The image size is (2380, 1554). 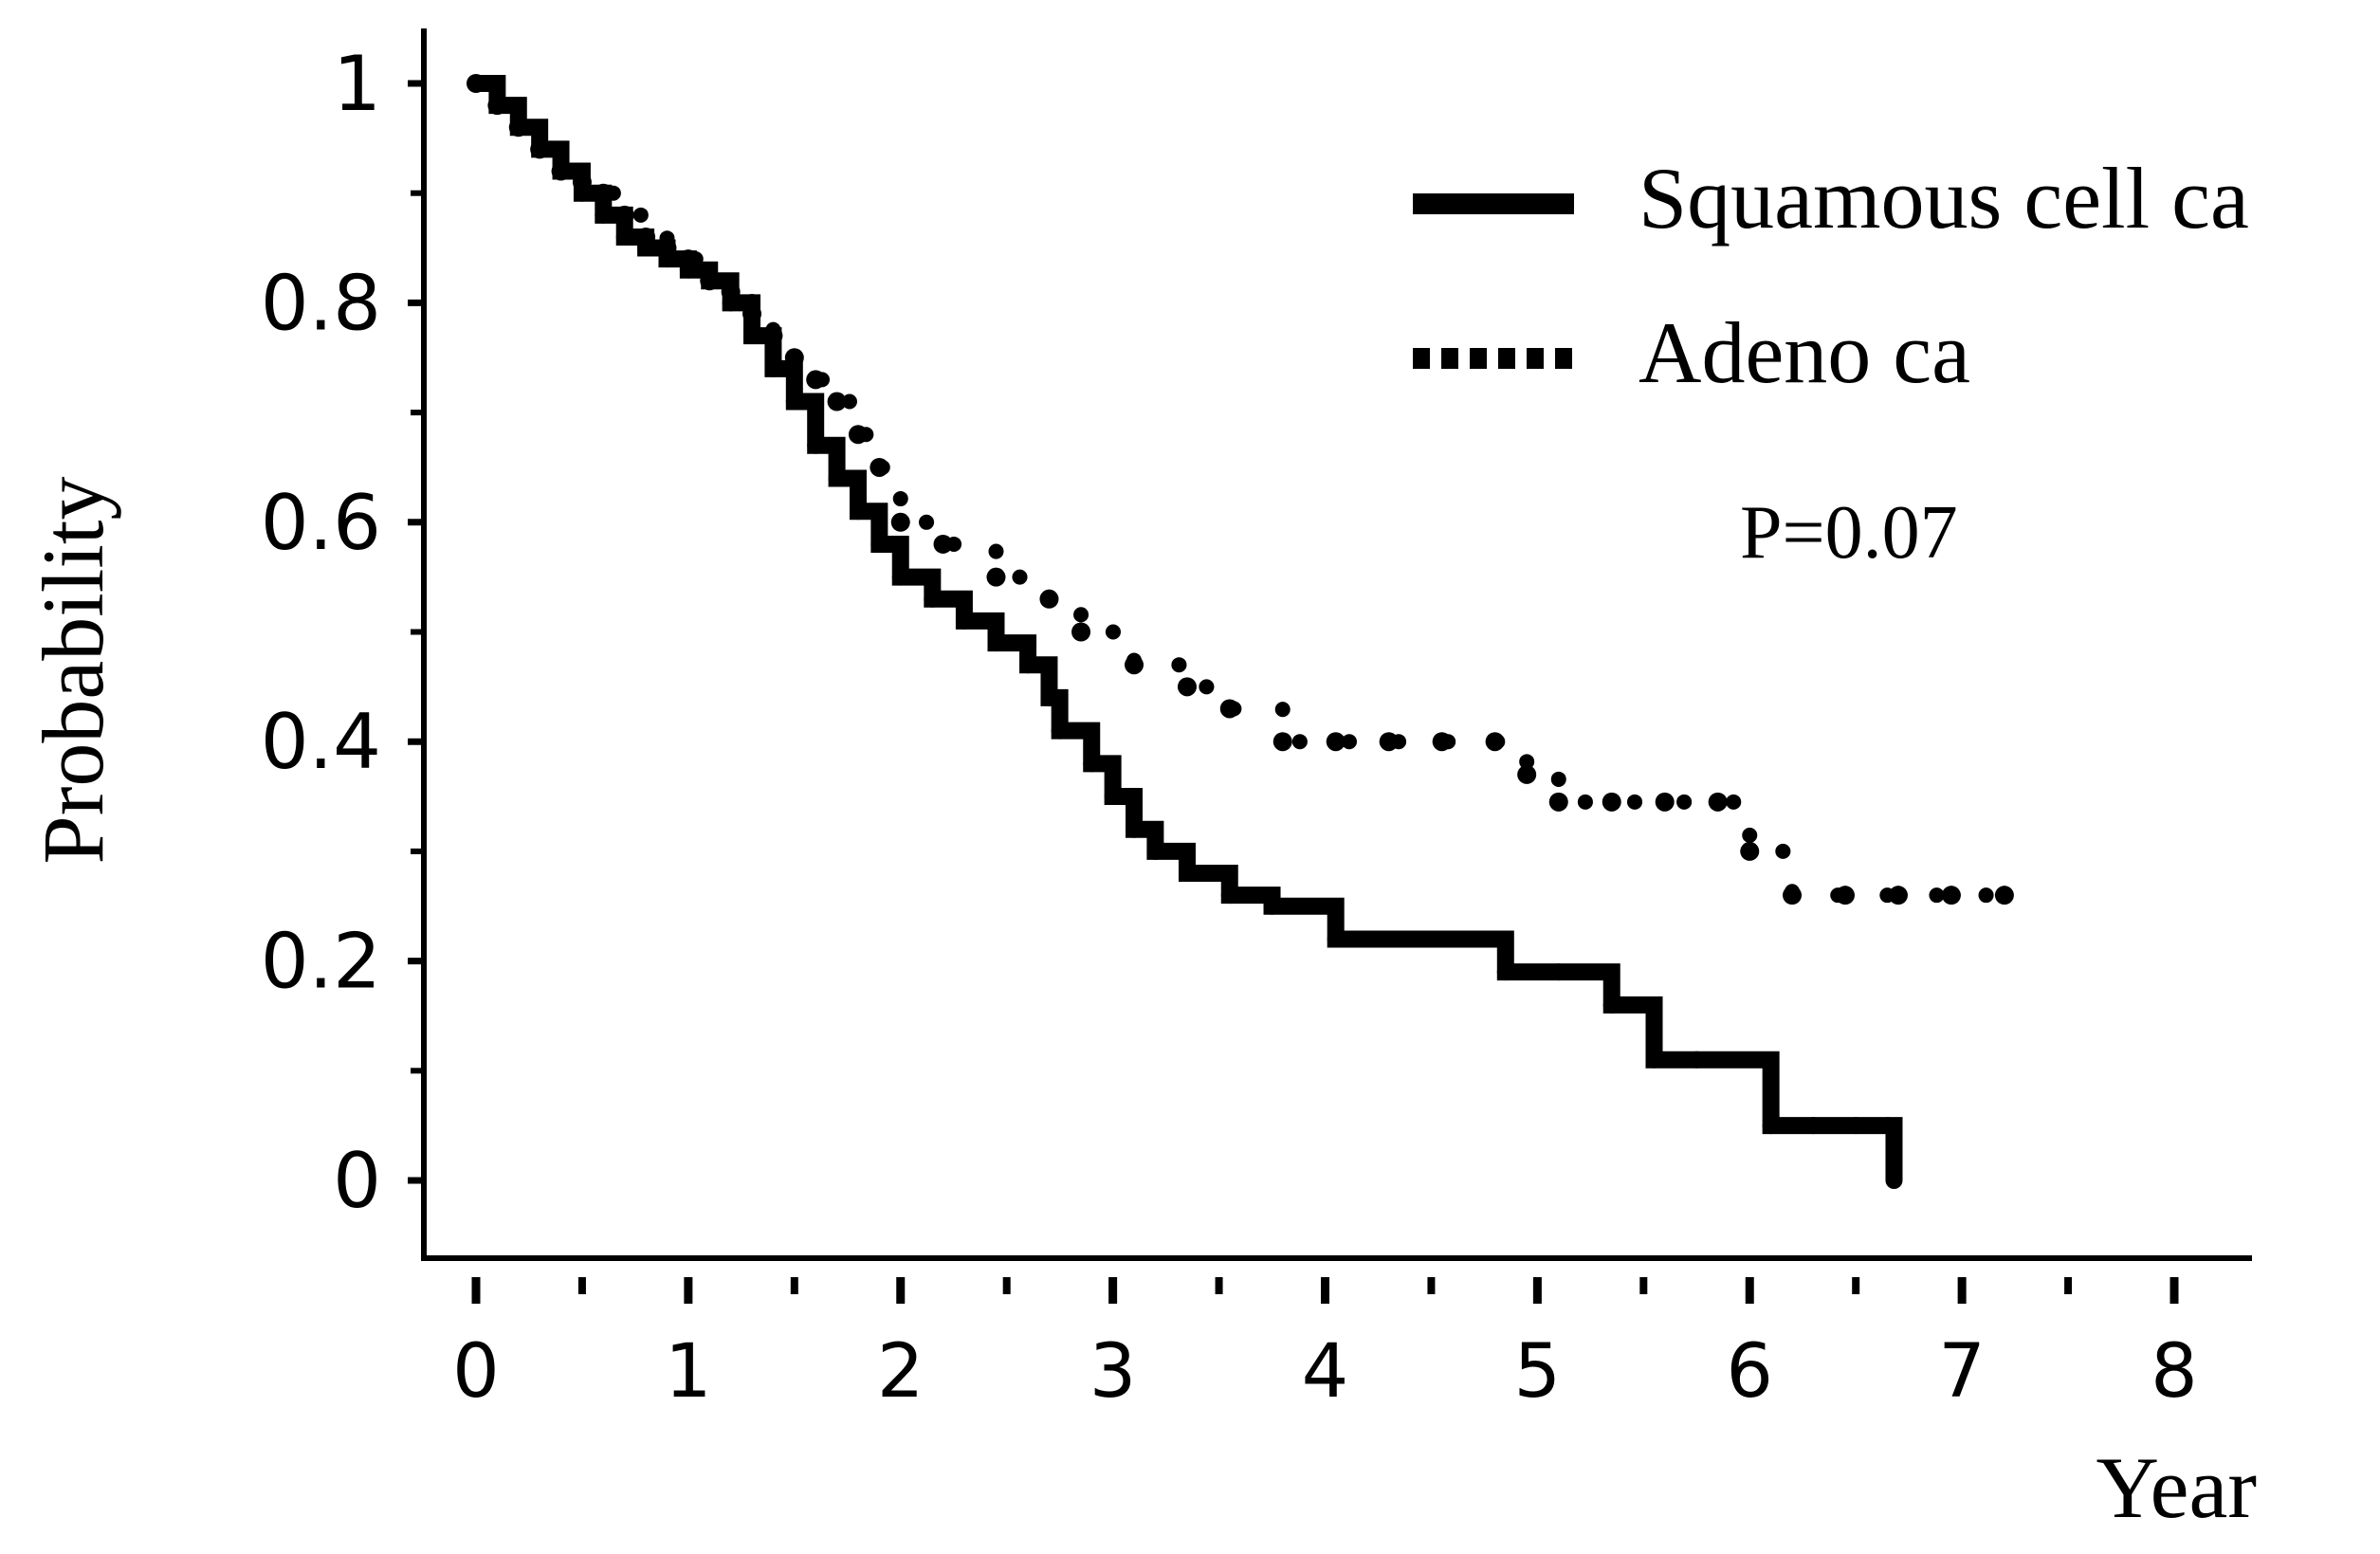 What do you see at coordinates (321, 742) in the screenshot?
I see `y-tick-label: 0.4` at bounding box center [321, 742].